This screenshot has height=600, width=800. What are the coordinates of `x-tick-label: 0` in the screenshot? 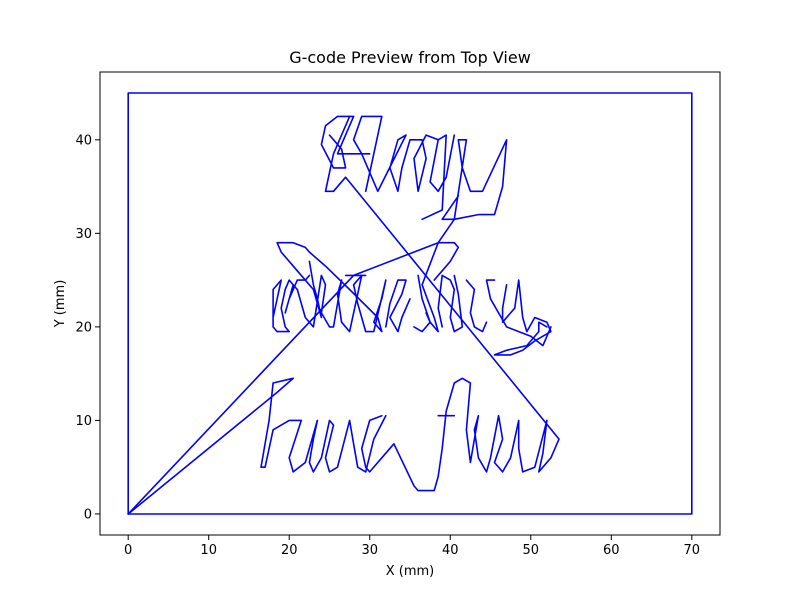 It's located at (128, 550).